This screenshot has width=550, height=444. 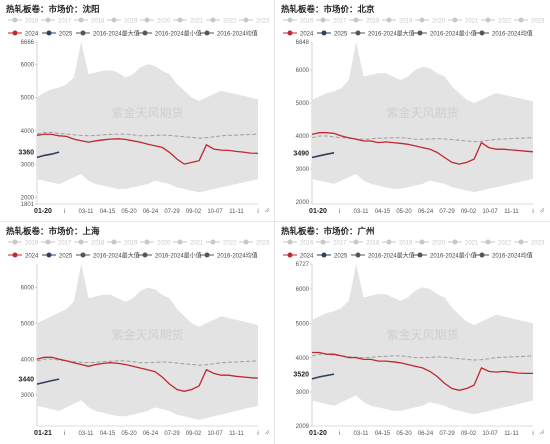 What do you see at coordinates (87, 212) in the screenshot?
I see `x-tick-label: 03-11` at bounding box center [87, 212].